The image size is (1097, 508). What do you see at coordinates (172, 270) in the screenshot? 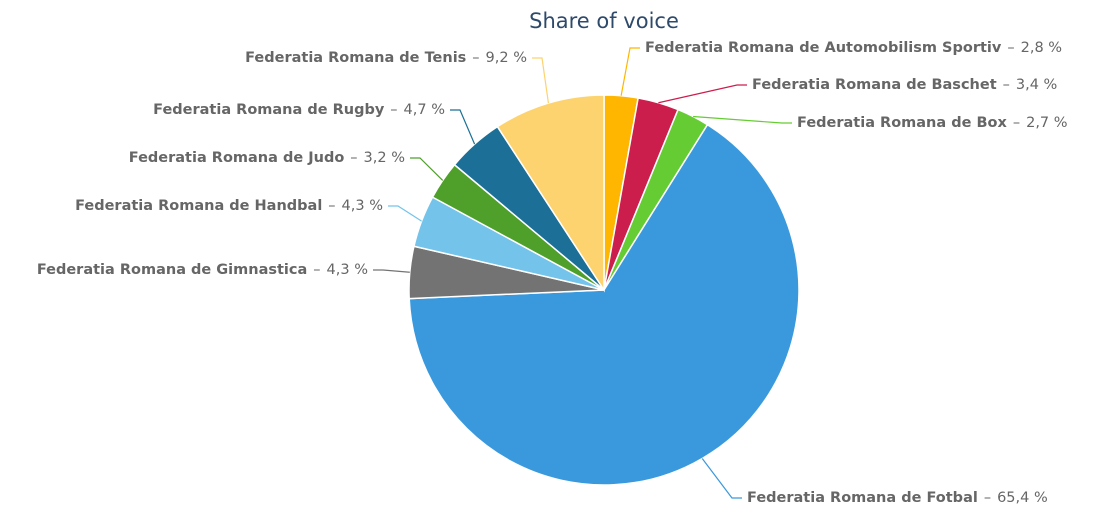
I see `label-name: Federatia Romana de Gimnastica` at bounding box center [172, 270].